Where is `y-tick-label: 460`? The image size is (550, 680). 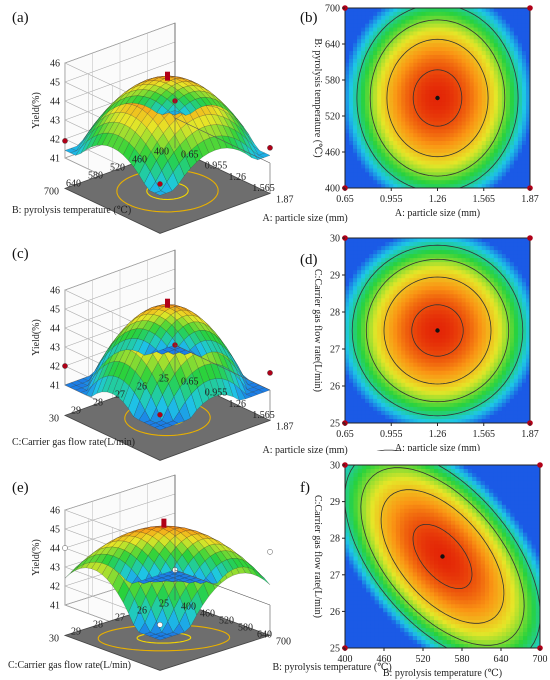 y-tick-label: 460 is located at coordinates (332, 153).